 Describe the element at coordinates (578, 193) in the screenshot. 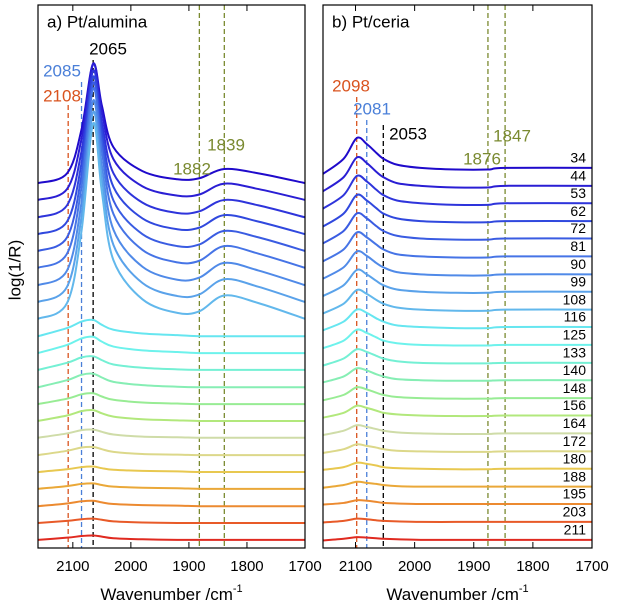

I see `series-label: 53` at that location.